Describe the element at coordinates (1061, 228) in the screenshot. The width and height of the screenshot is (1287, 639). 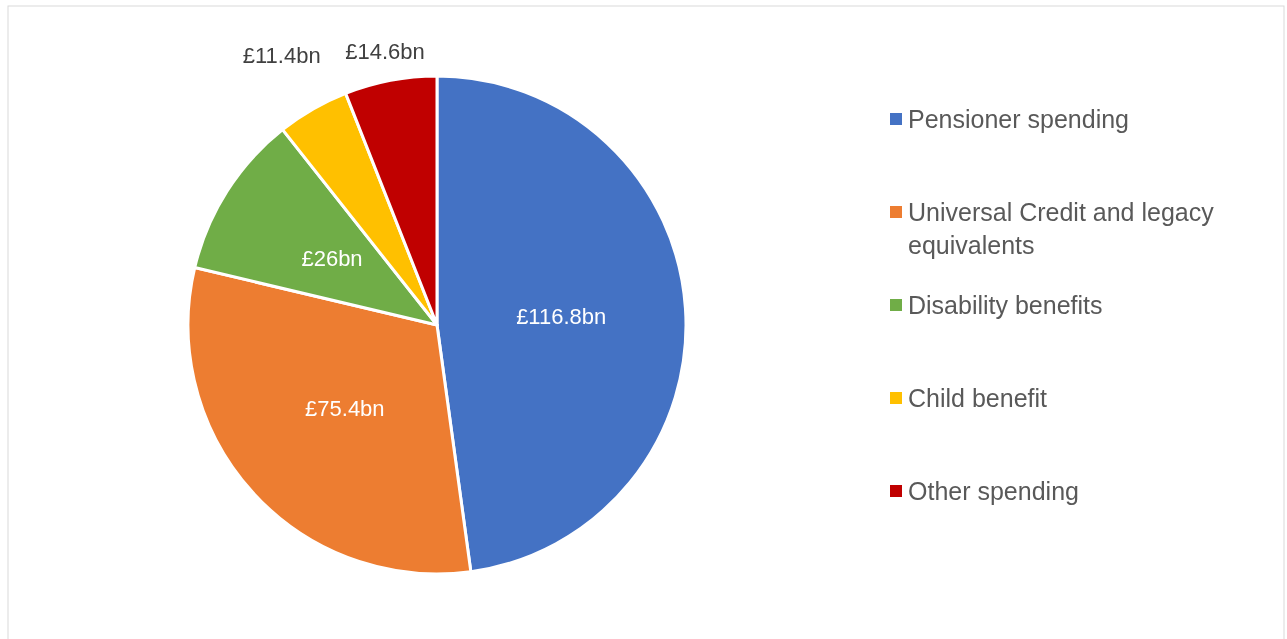
I see `legend-label: Universal Credit and legacy equivalents` at that location.